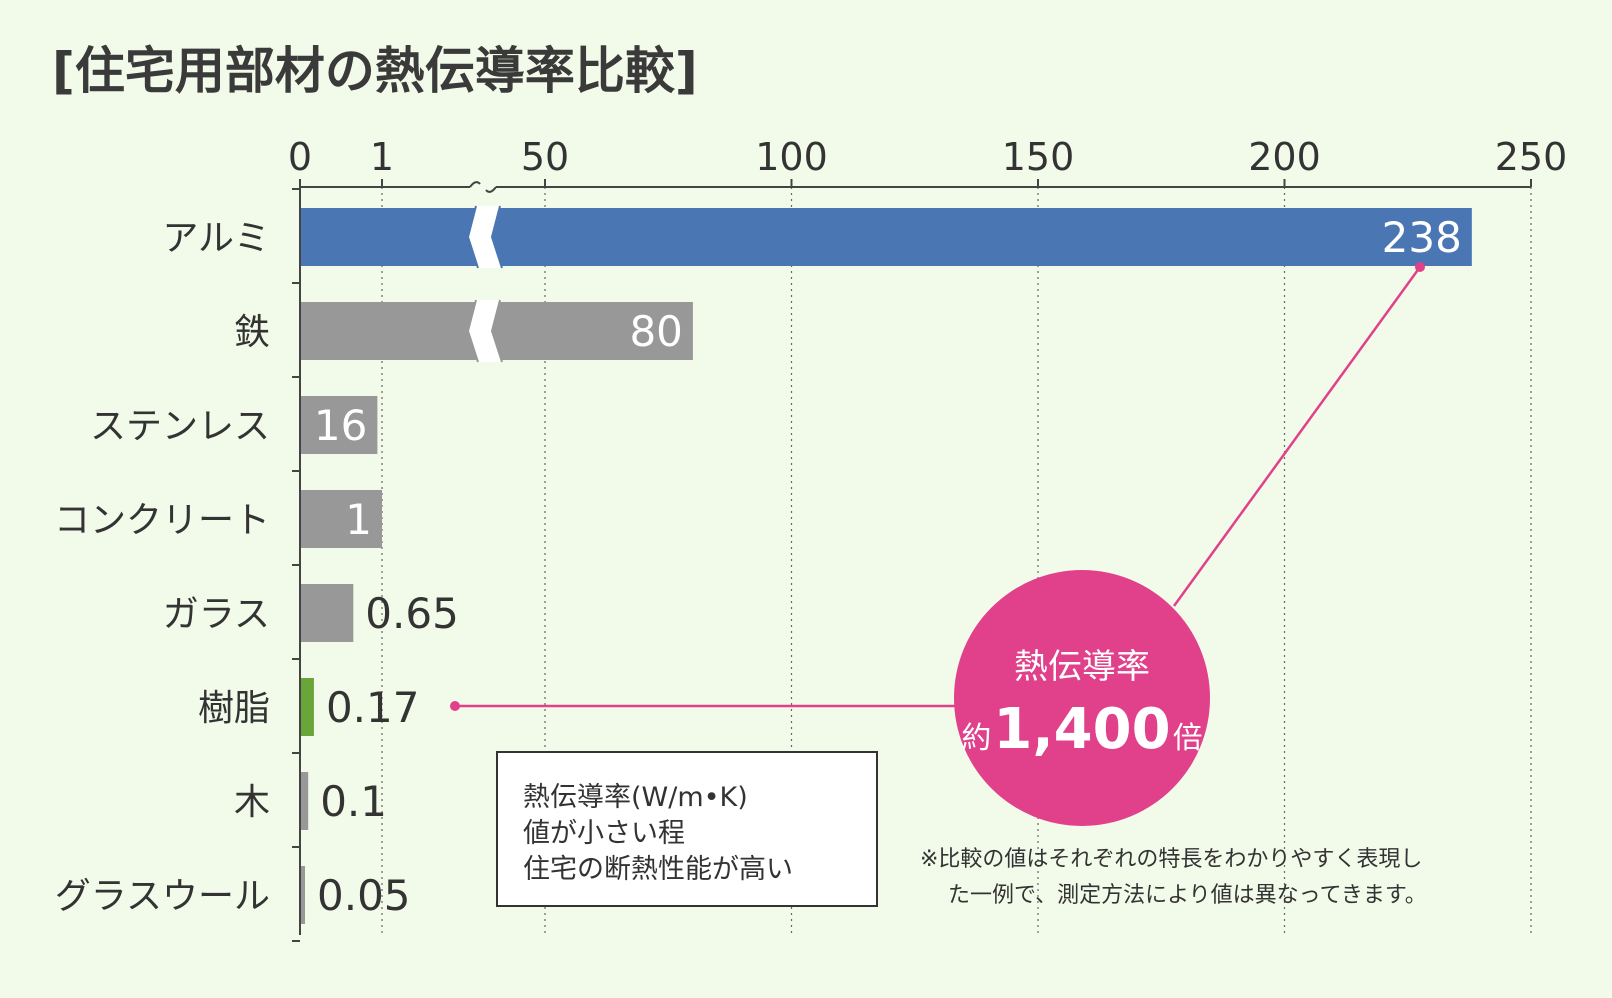 This screenshot has width=1612, height=998. I want to click on category-label: ガラス, so click(216, 614).